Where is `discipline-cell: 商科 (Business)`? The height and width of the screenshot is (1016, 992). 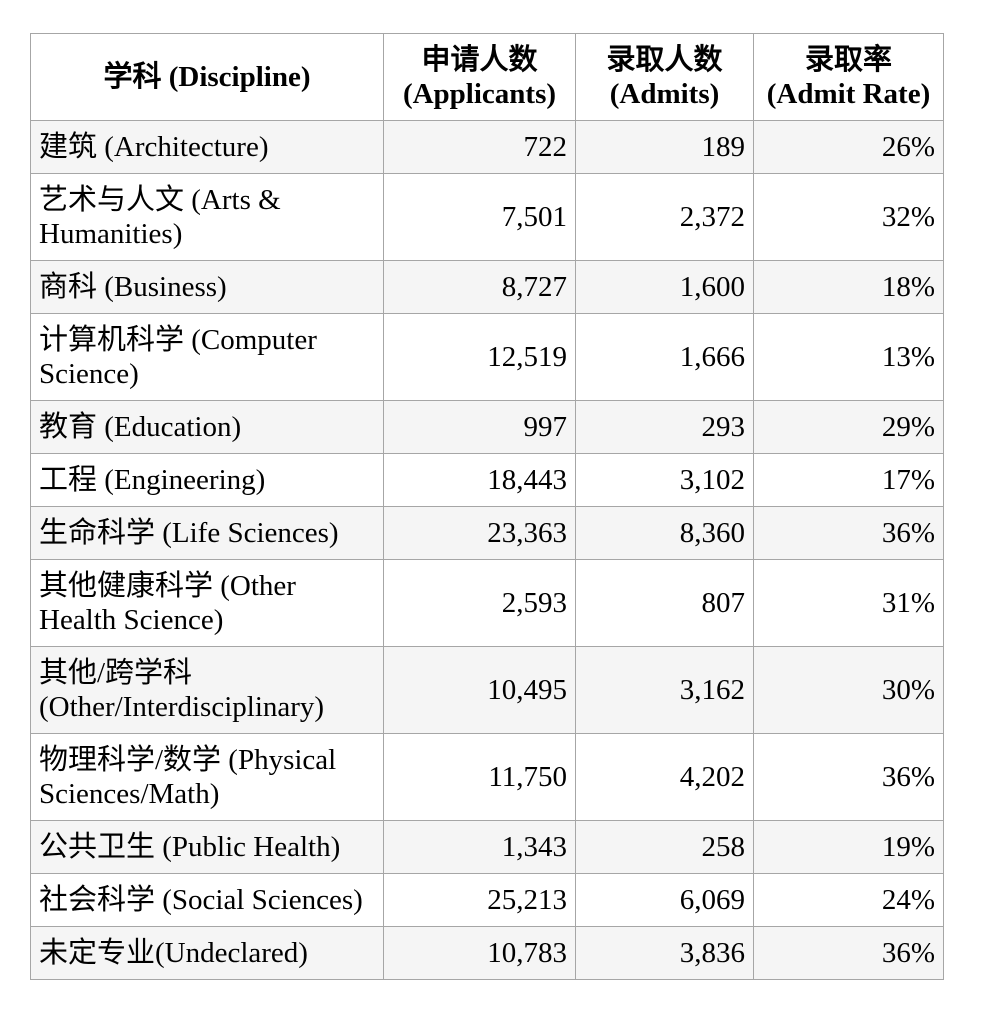 discipline-cell: 商科 (Business) is located at coordinates (207, 287).